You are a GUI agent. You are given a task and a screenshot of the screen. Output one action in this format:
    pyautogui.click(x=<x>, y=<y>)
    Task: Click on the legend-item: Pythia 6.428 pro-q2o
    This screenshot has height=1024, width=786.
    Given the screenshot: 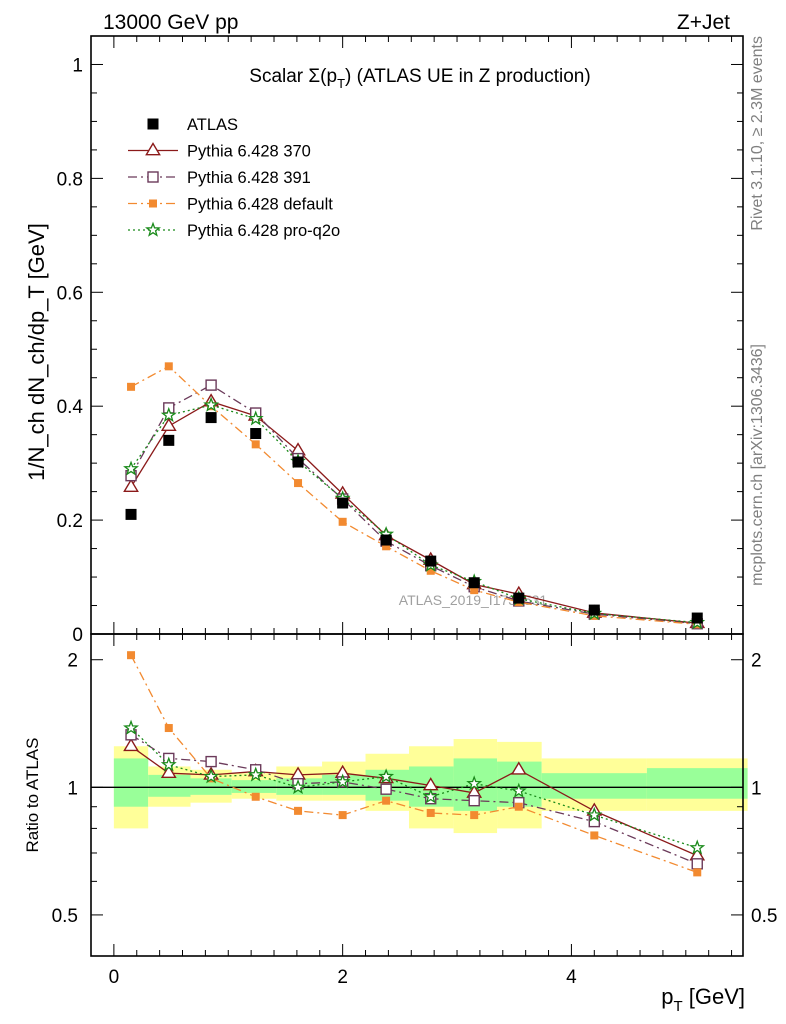 What is the action you would take?
    pyautogui.click(x=234, y=230)
    